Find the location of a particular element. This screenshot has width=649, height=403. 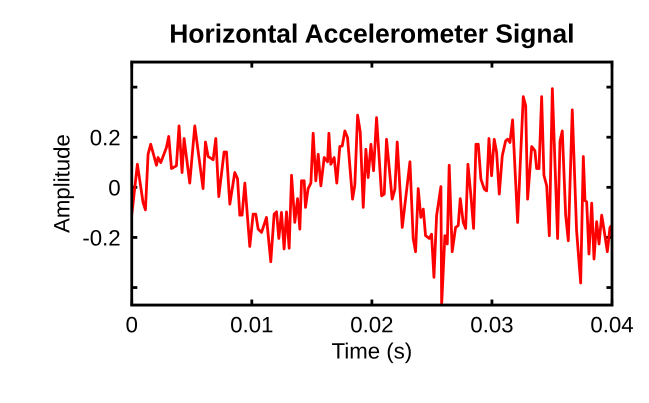

chart-title: Horizontal Accelerometer Signal is located at coordinates (372, 35).